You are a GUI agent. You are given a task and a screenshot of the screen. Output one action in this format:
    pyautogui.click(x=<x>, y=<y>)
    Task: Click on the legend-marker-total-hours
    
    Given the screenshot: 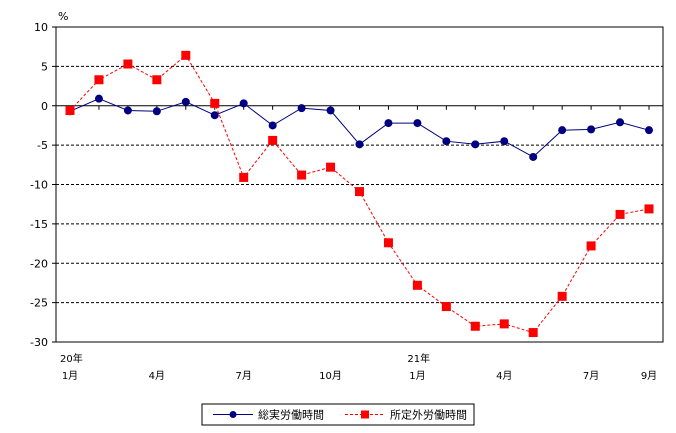 What is the action you would take?
    pyautogui.click(x=233, y=414)
    